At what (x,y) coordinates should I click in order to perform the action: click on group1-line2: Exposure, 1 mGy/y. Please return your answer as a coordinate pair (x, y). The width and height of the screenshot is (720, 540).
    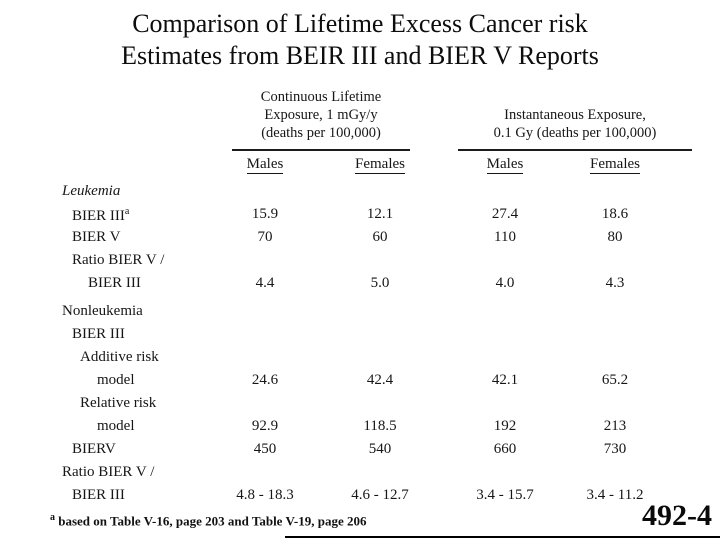
    Looking at the image, I should click on (321, 115).